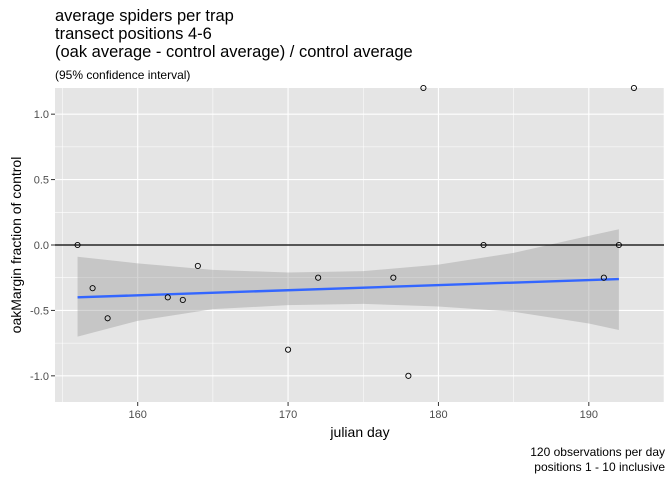  What do you see at coordinates (288, 415) in the screenshot?
I see `x-tick-label: 170` at bounding box center [288, 415].